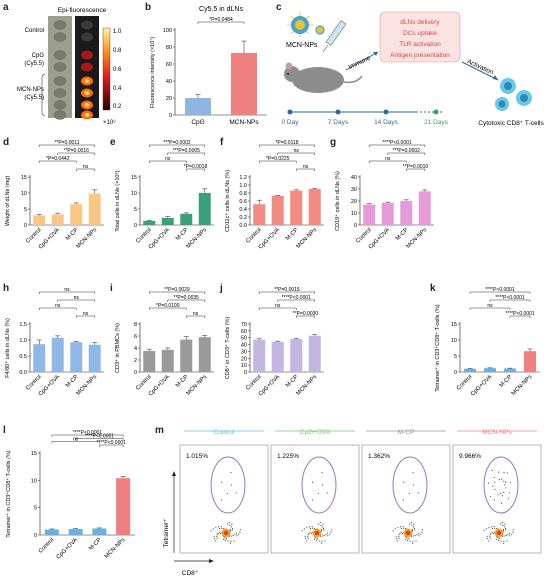 The image size is (546, 584). Describe the element at coordinates (221, 288) in the screenshot. I see `panel-label-j: j` at that location.